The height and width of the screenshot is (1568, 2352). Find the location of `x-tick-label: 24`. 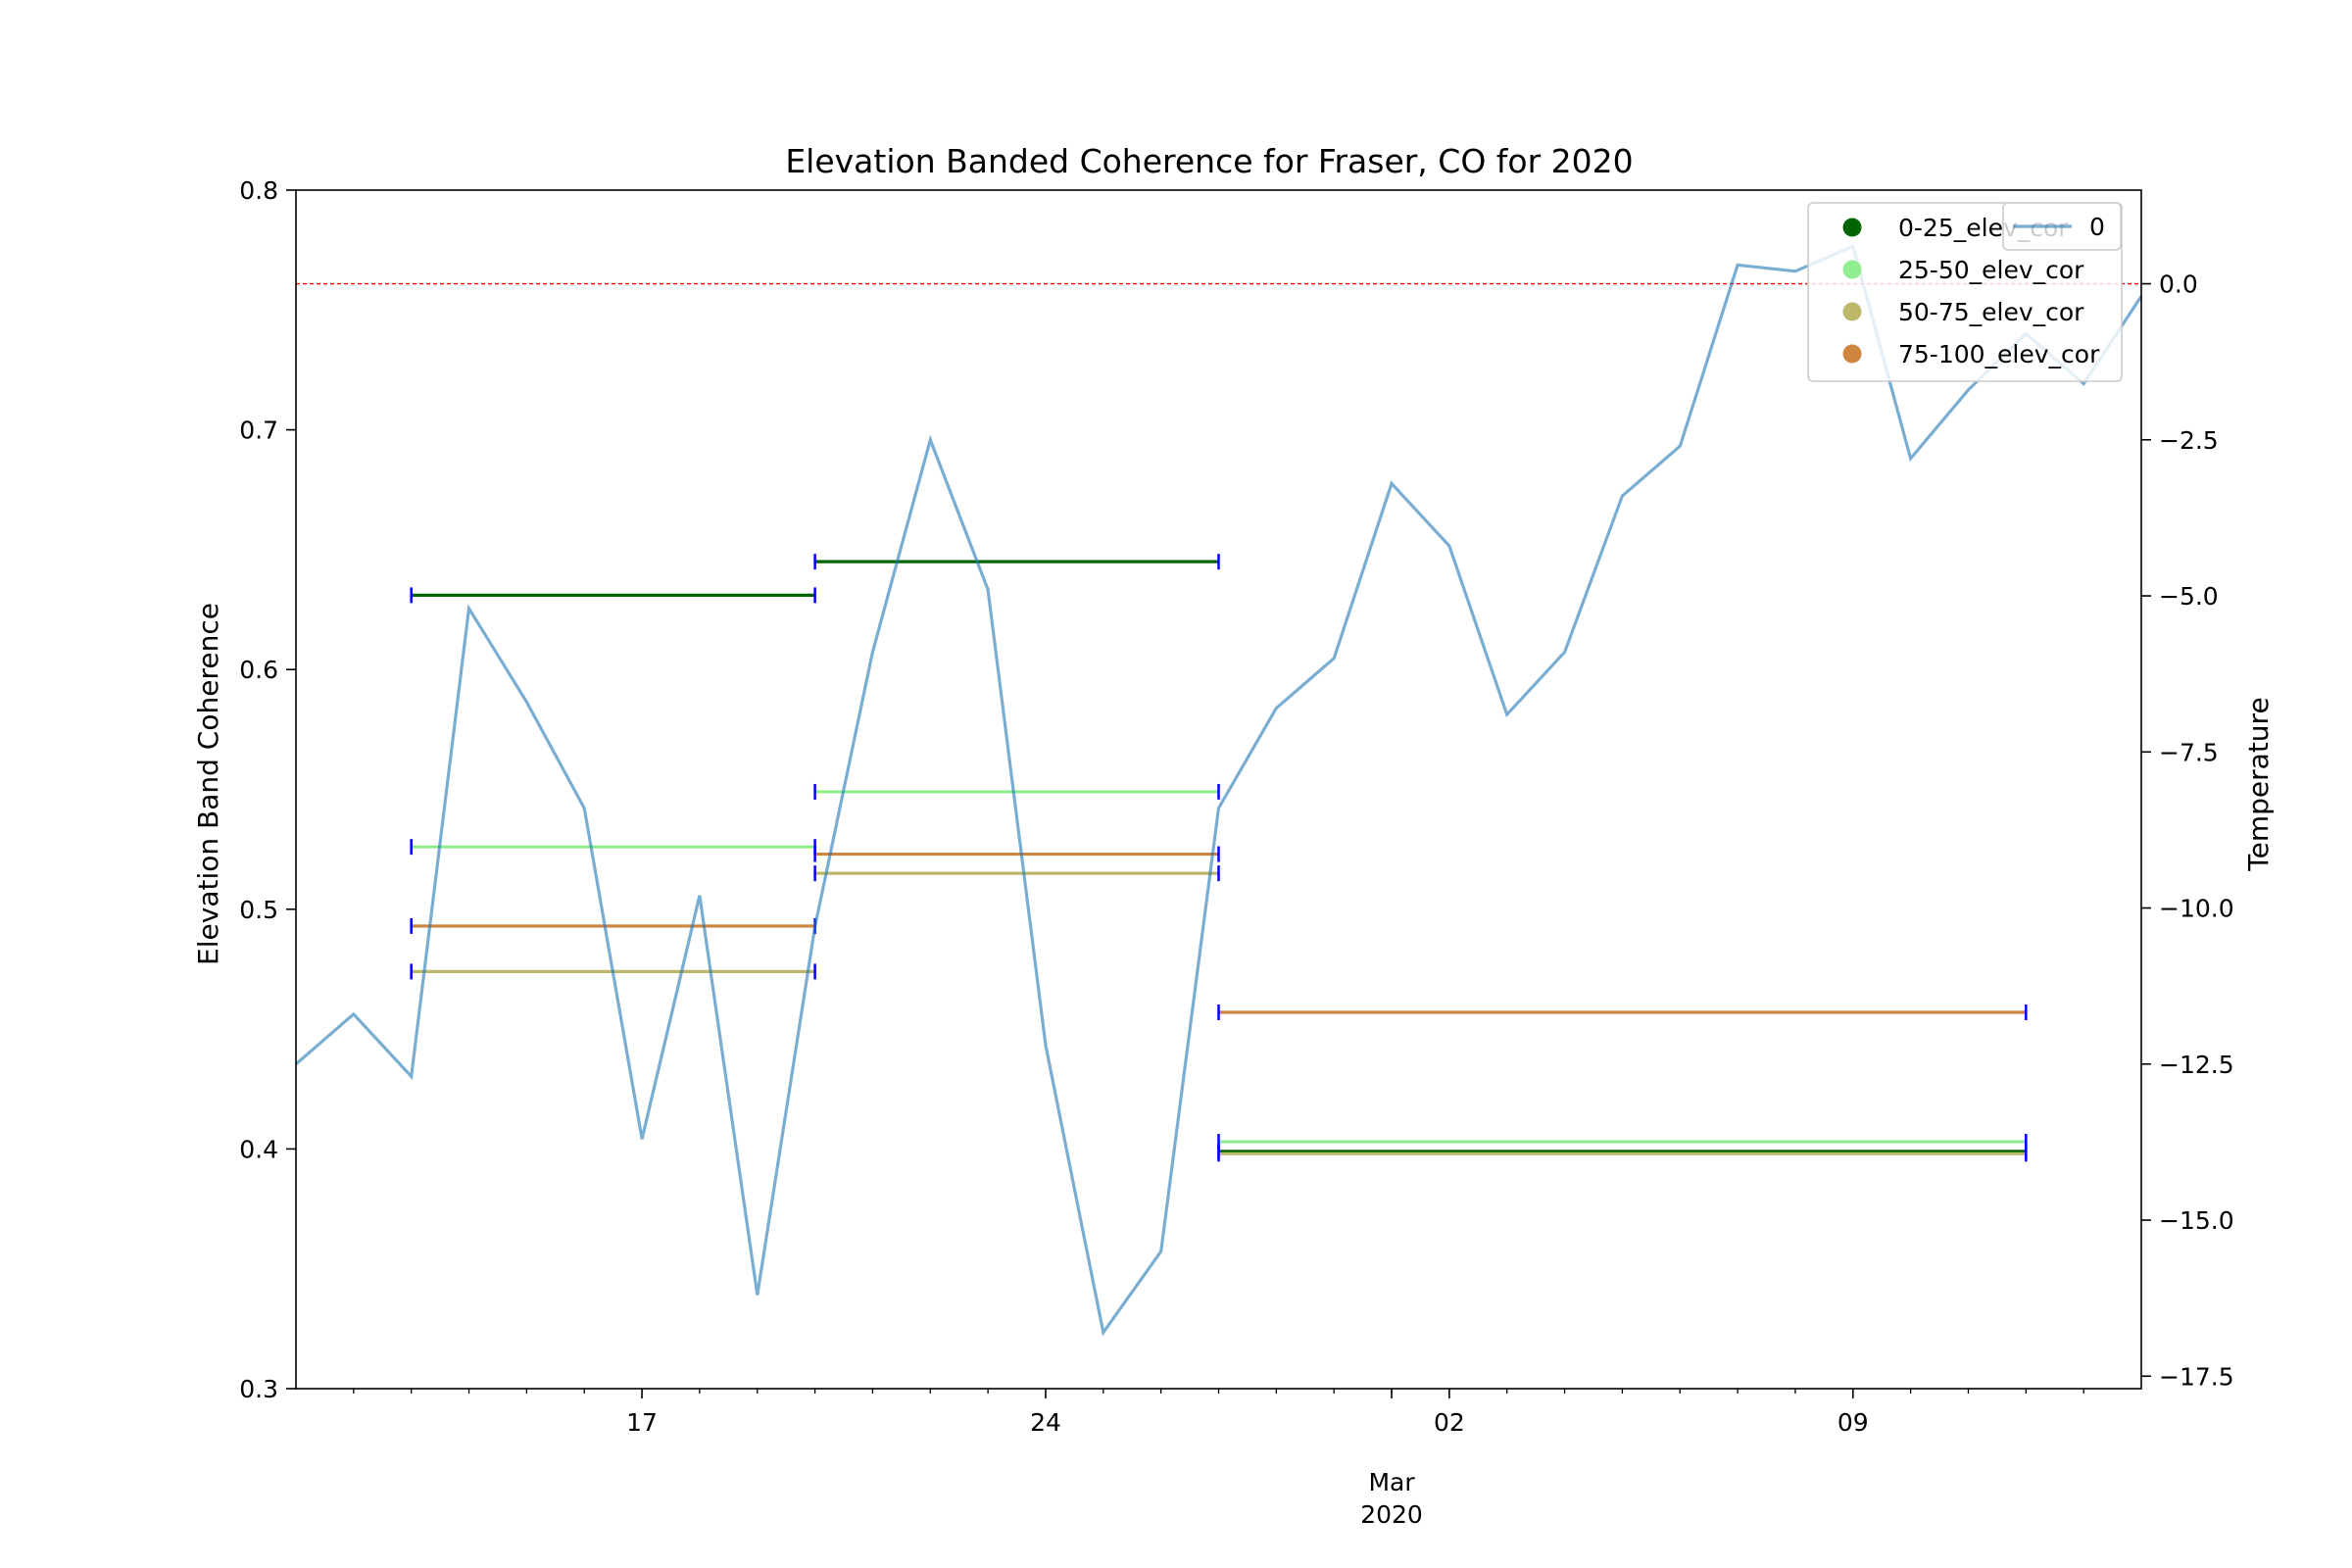

x-tick-label: 24 is located at coordinates (1045, 1422).